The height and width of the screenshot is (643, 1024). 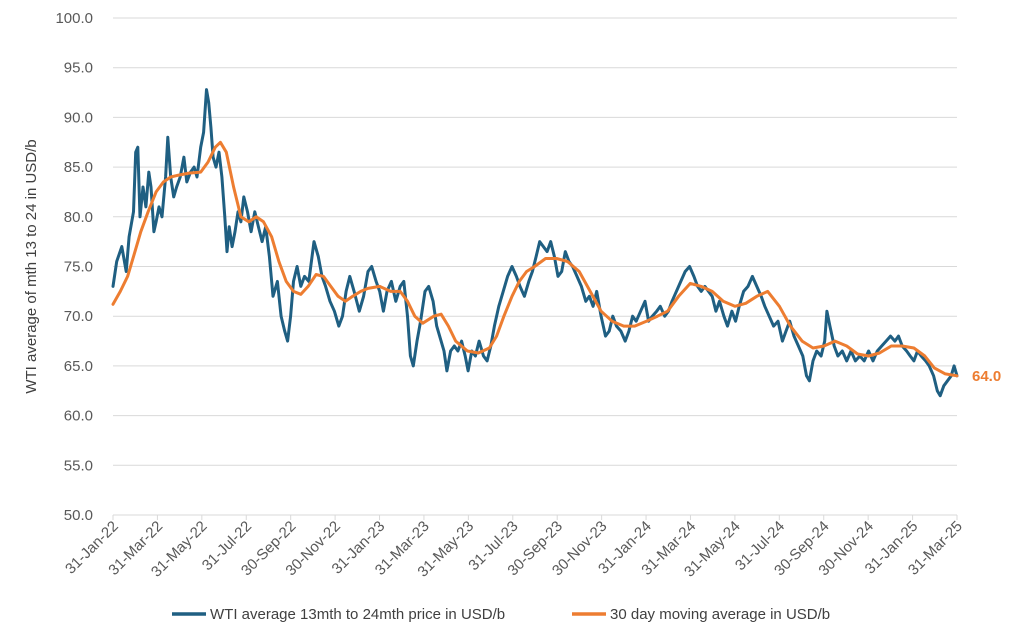 I want to click on y-axis-title: WTI average of mth 13 to 24 in USD/b, so click(x=31, y=266).